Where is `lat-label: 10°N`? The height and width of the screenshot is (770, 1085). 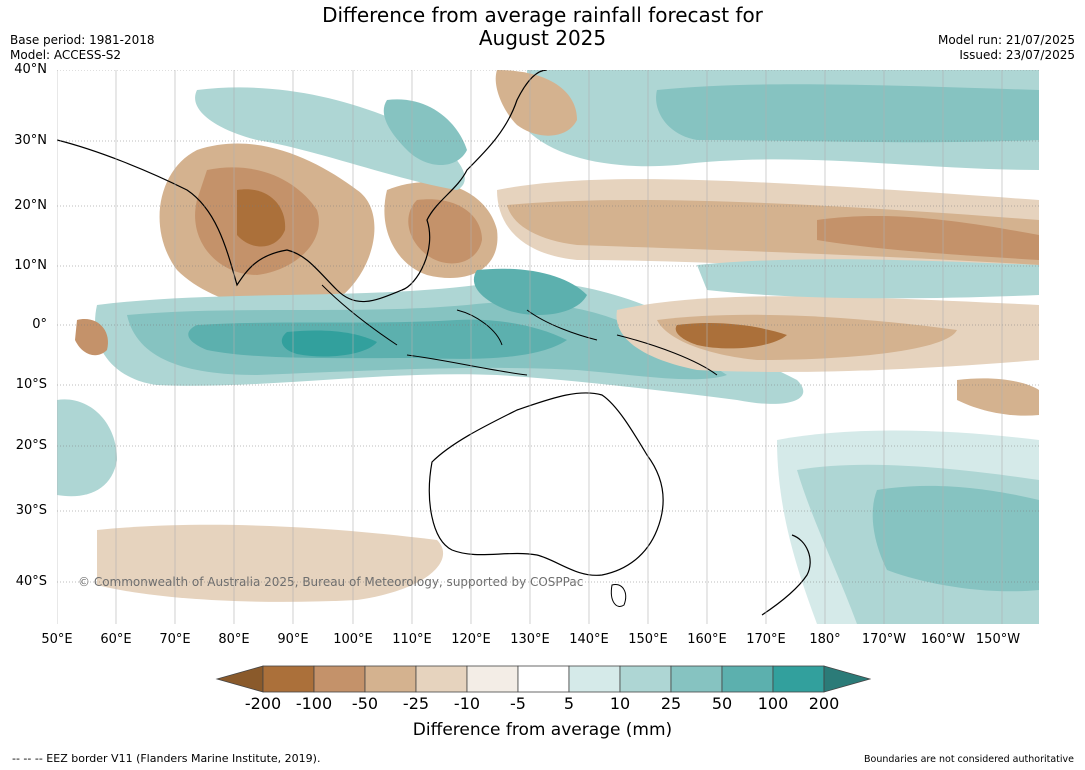 lat-label: 10°N is located at coordinates (30, 265).